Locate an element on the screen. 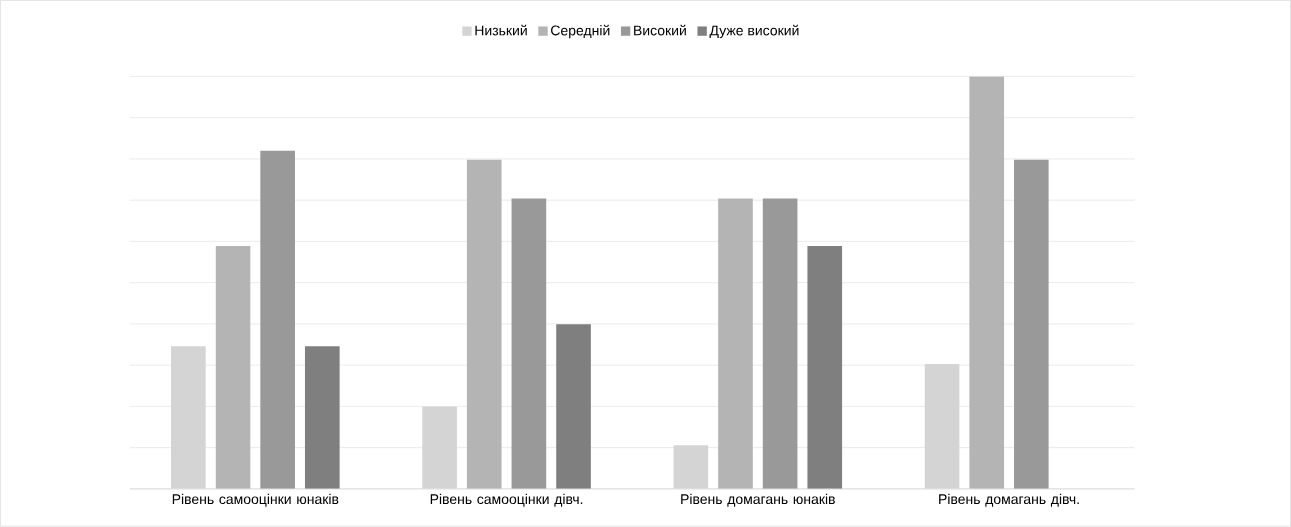 This screenshot has width=1291, height=527. legend-label: Дуже високий is located at coordinates (754, 32).